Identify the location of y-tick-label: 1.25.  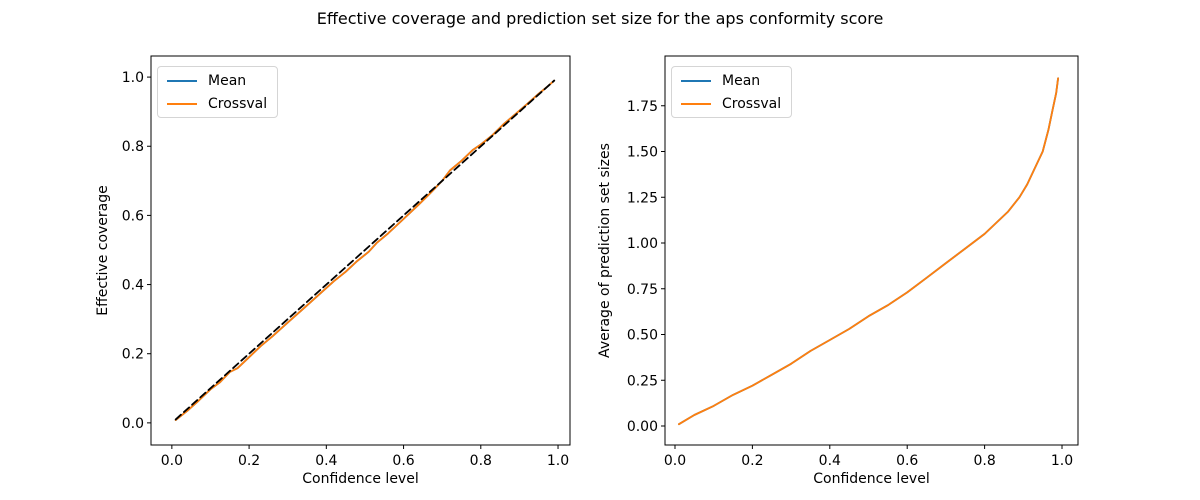
(642, 198).